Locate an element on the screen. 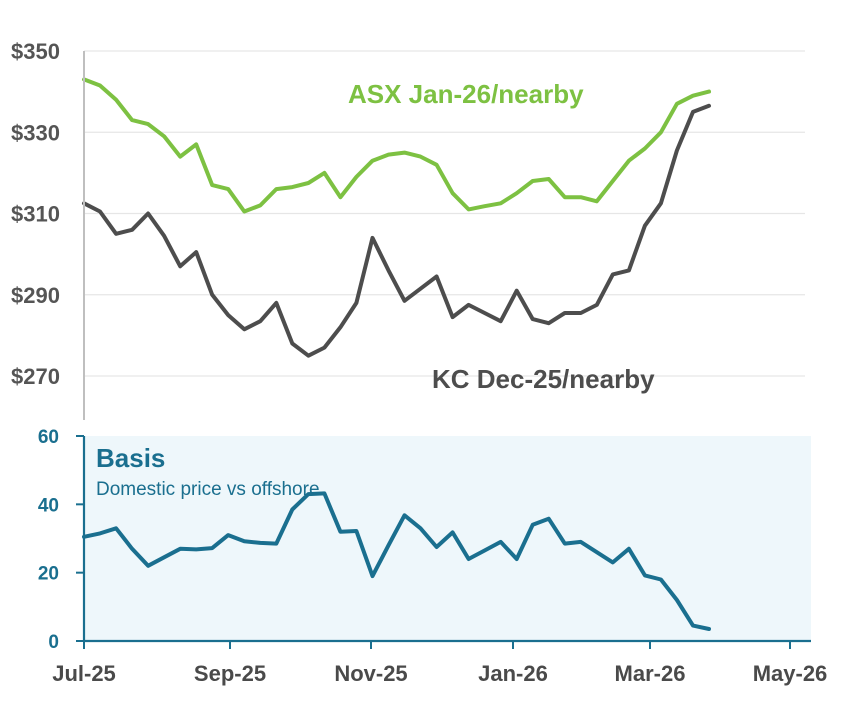 The image size is (858, 711). series-label: ASX Jan-26/nearby is located at coordinates (466, 94).